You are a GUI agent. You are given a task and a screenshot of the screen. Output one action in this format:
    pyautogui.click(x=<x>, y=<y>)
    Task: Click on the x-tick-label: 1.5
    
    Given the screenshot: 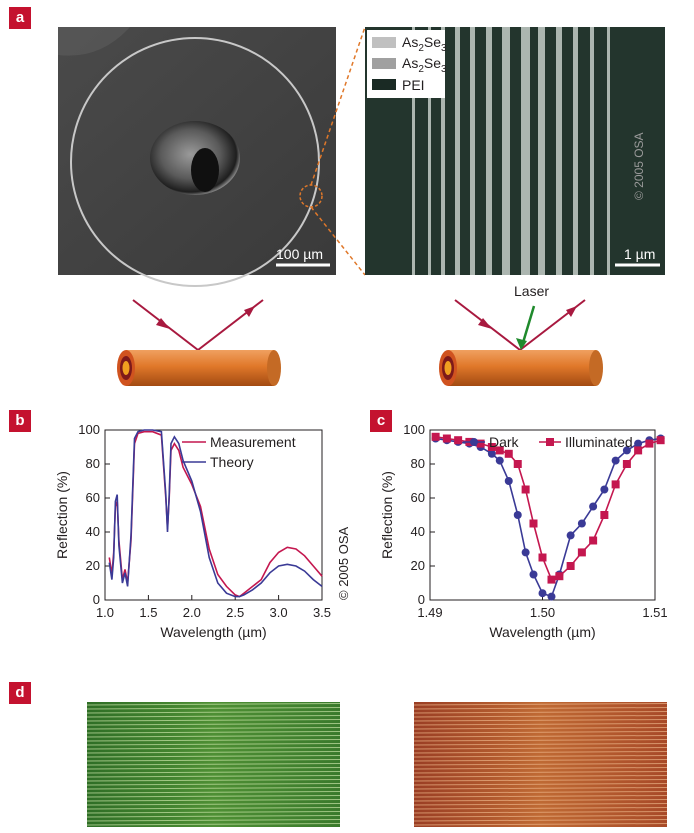 What is the action you would take?
    pyautogui.click(x=148, y=612)
    